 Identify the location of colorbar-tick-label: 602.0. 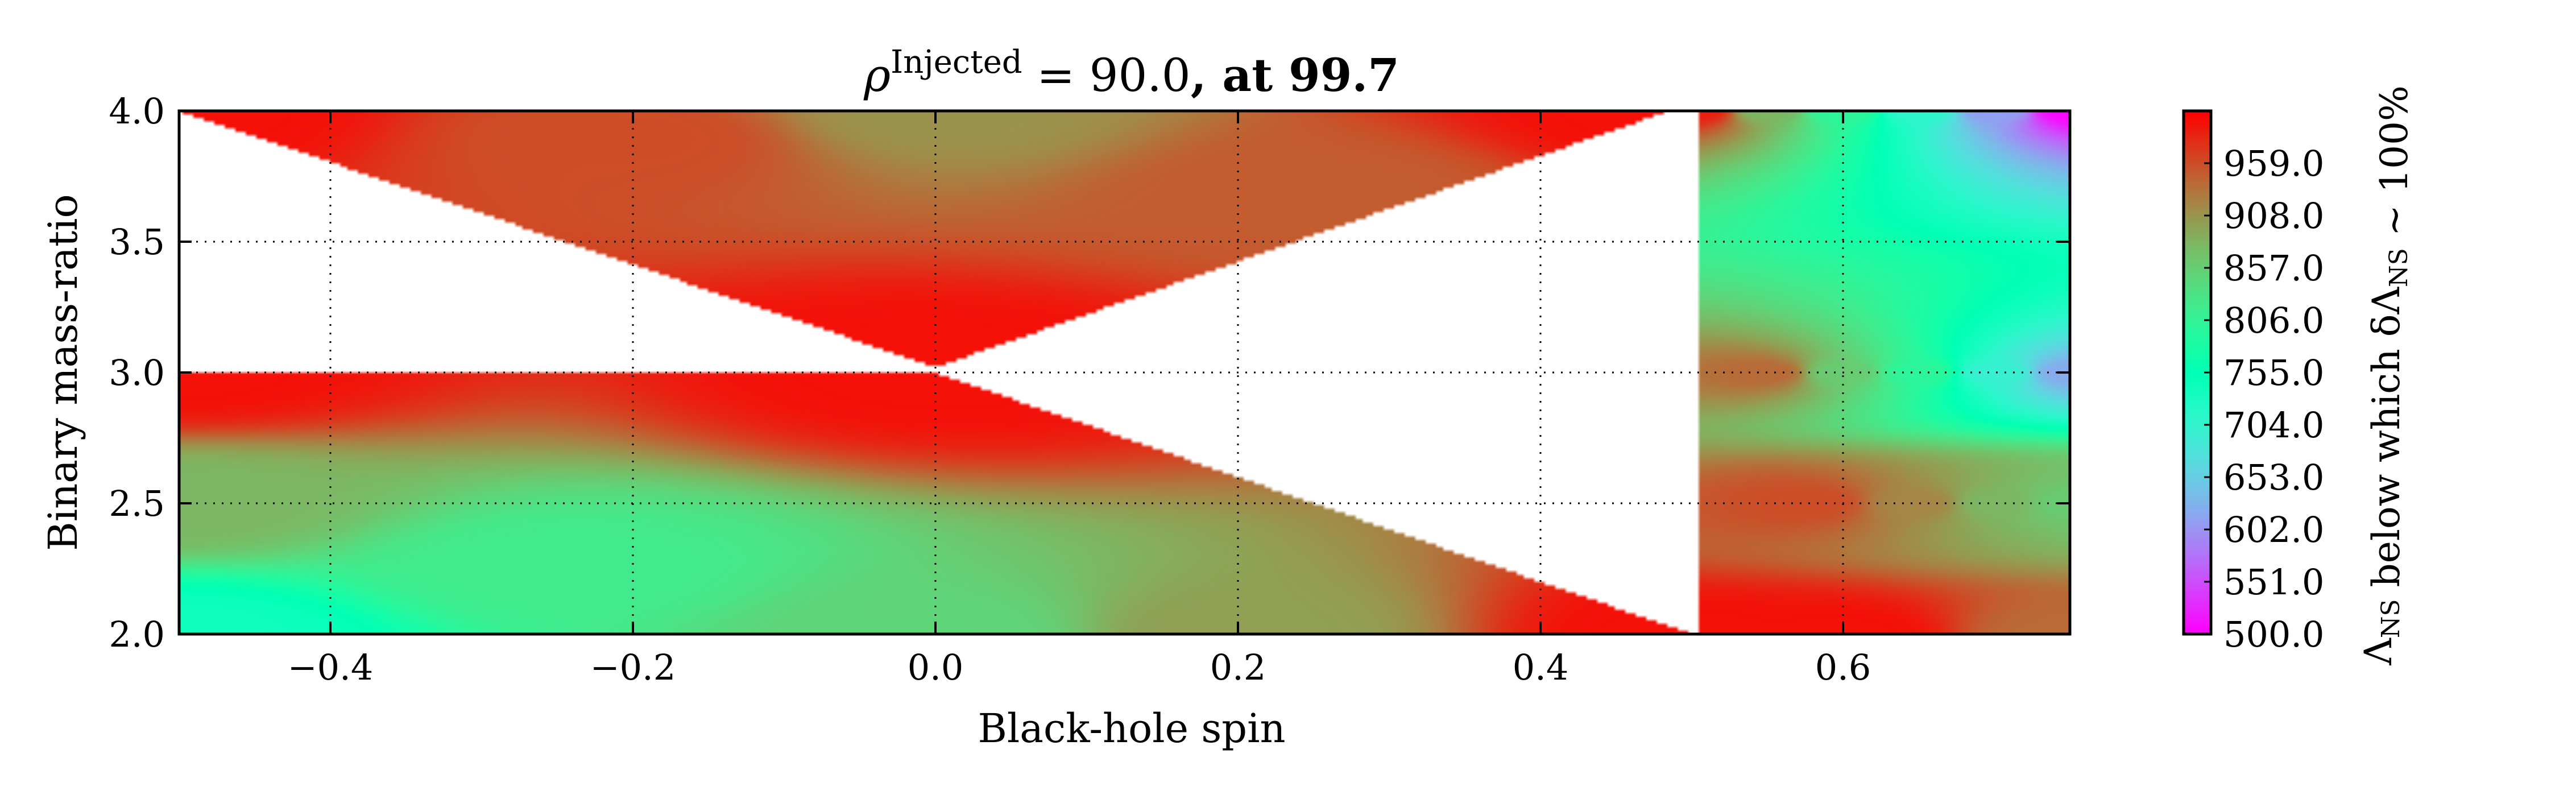
(2274, 529).